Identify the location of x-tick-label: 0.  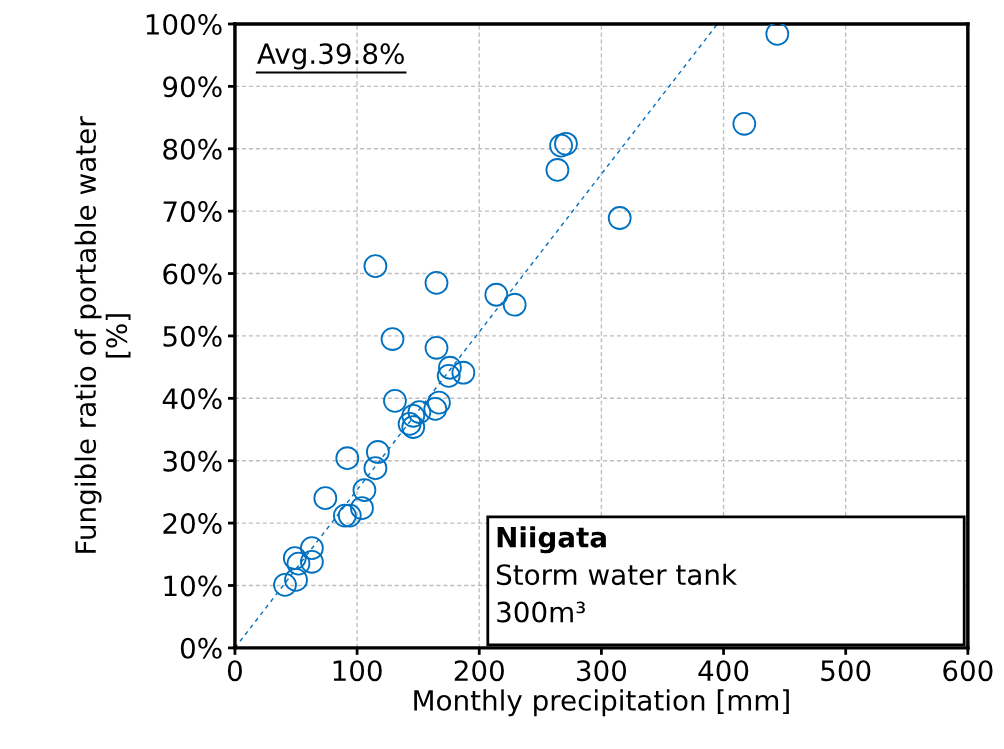
(234, 671).